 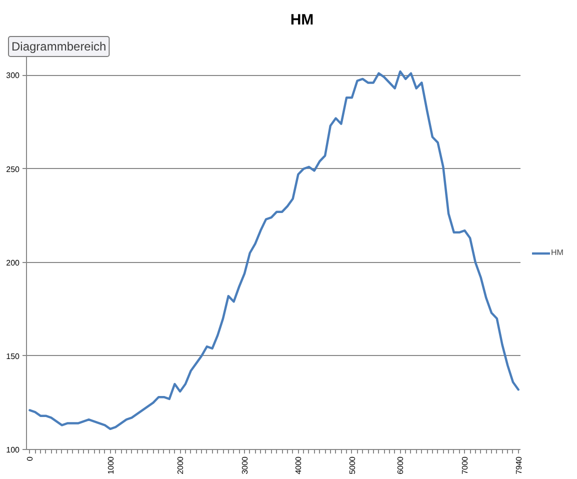 What do you see at coordinates (352, 465) in the screenshot?
I see `x-tick-label: 5000` at bounding box center [352, 465].